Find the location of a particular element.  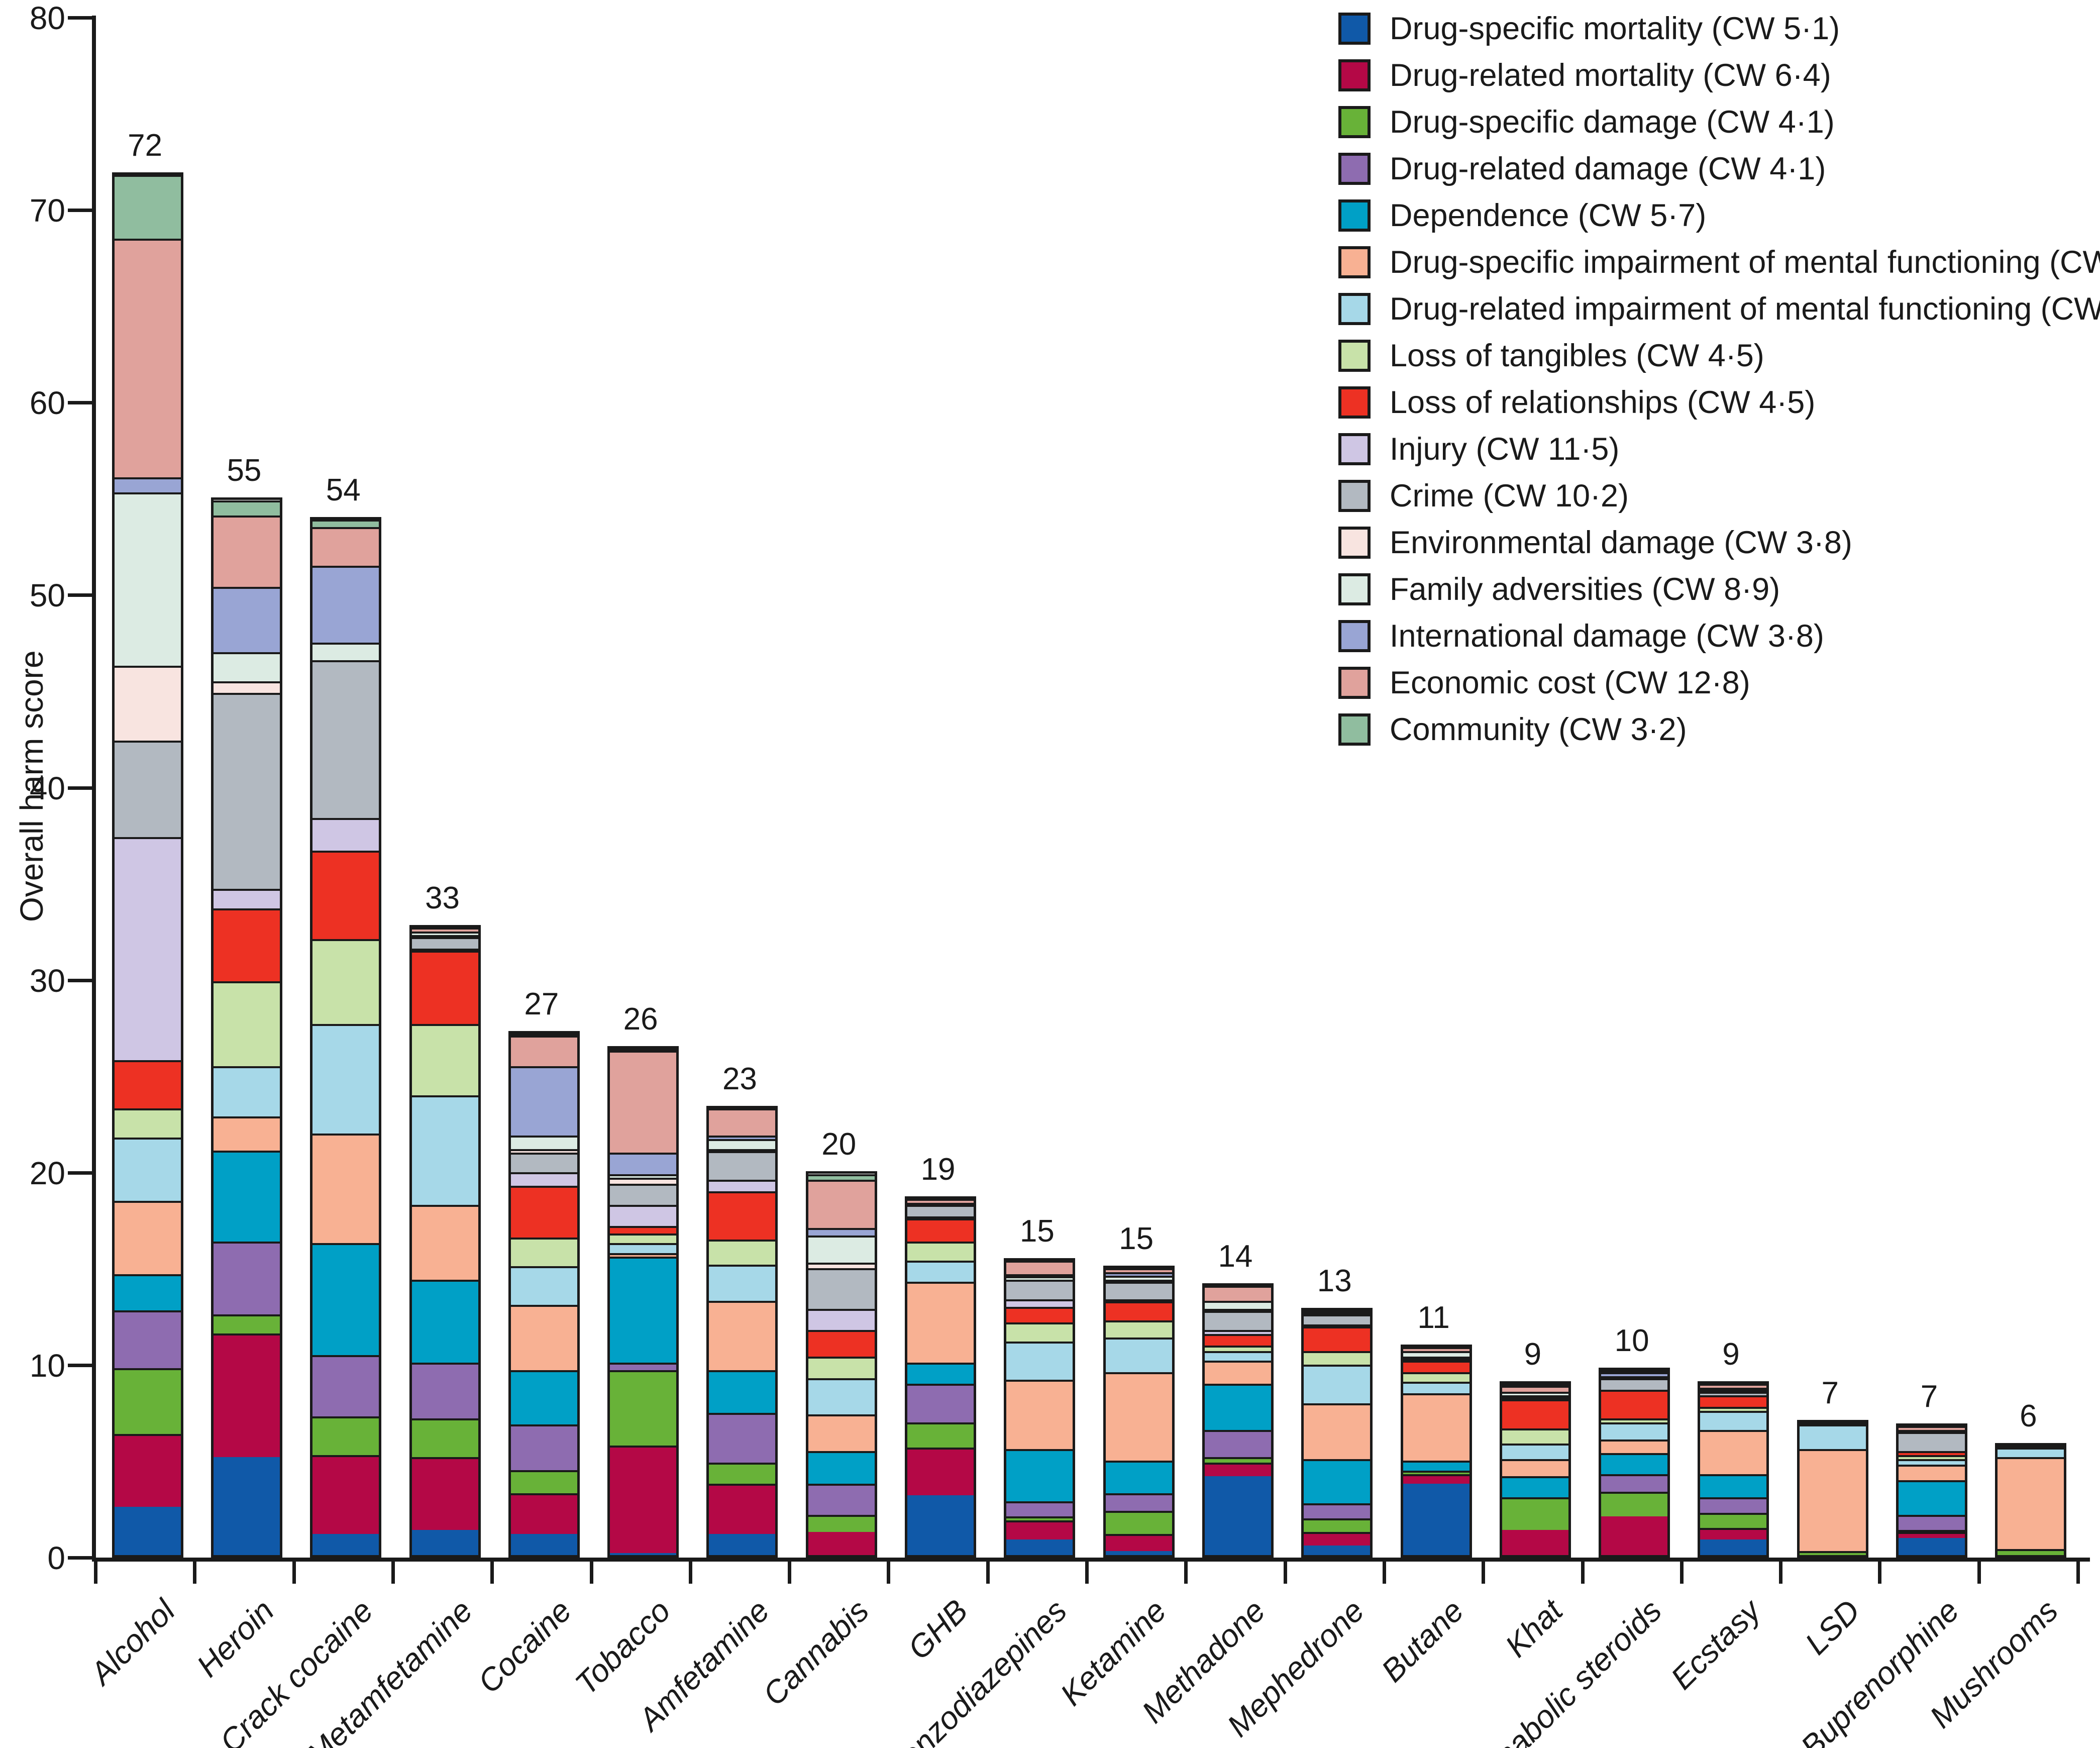

bar-tobacco is located at coordinates (643, 1302).